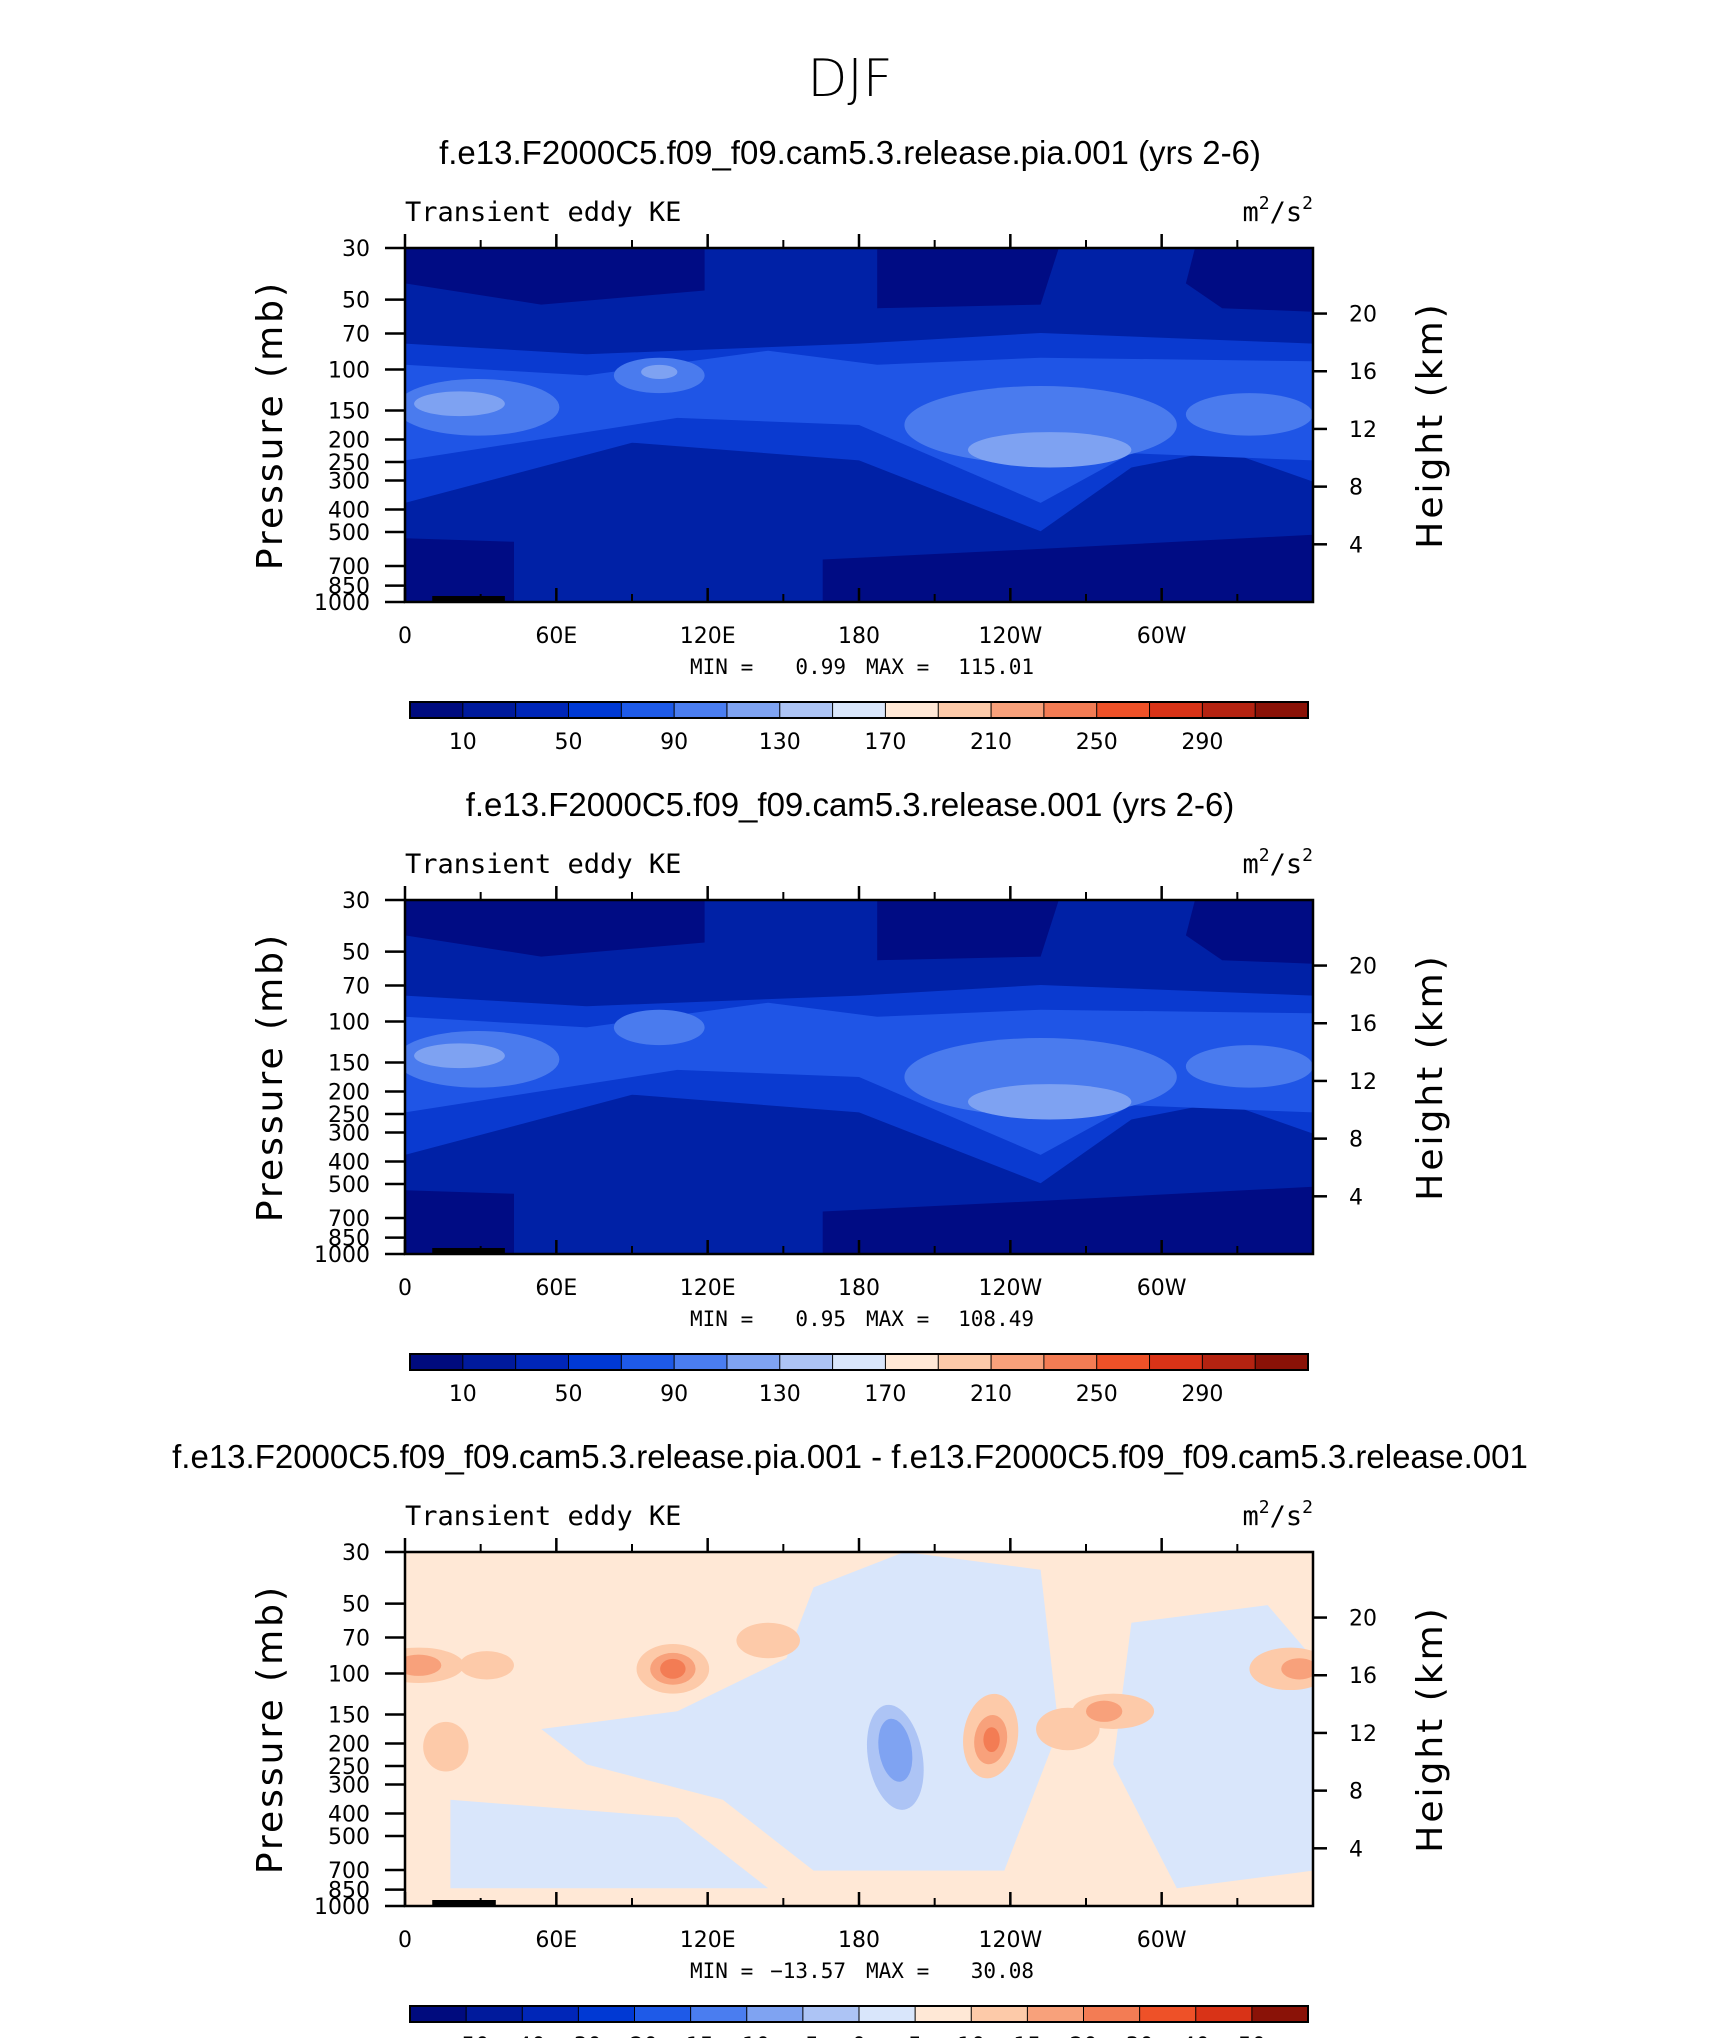 This screenshot has width=1710, height=2038. Describe the element at coordinates (1084, 2036) in the screenshot. I see `colorbar-label: 20` at that location.